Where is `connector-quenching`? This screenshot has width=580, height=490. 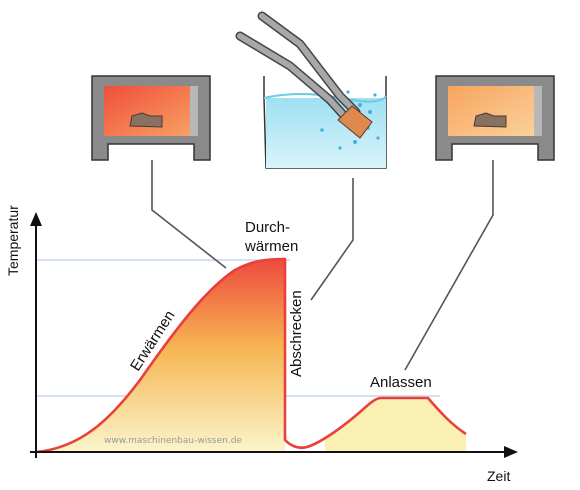 connector-quenching is located at coordinates (332, 239).